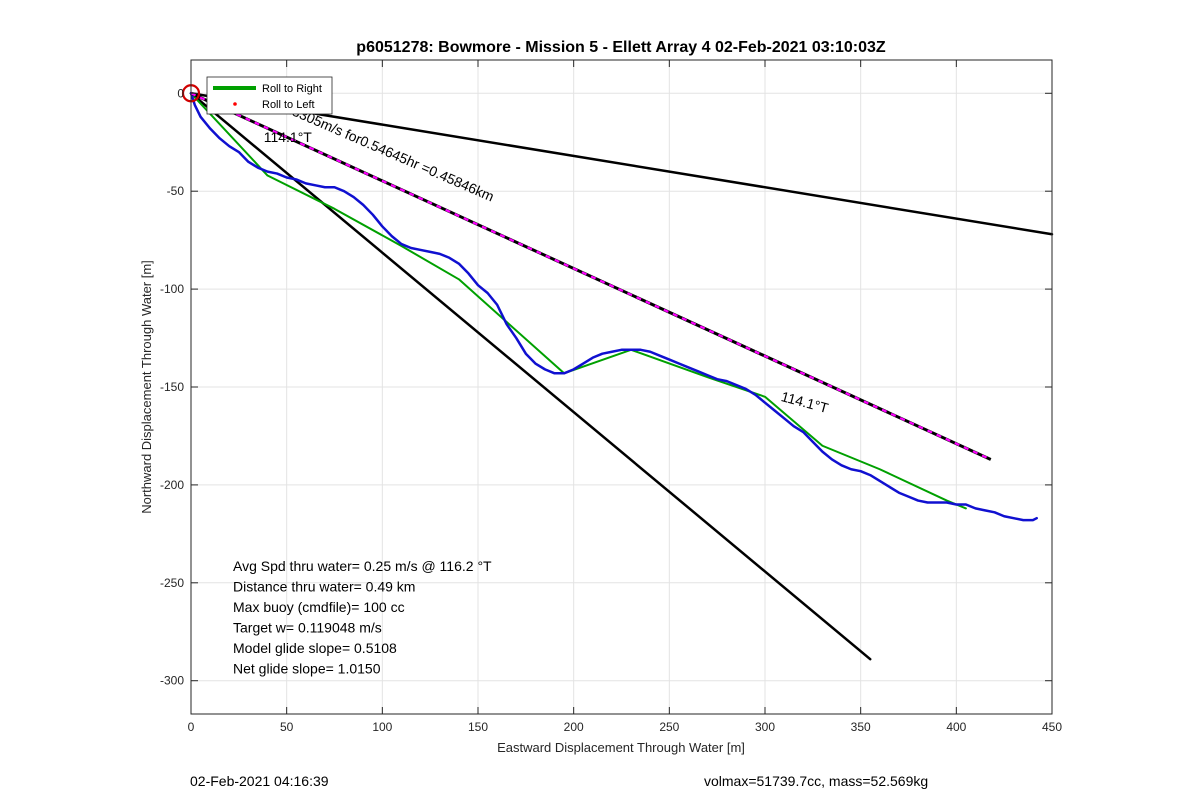 The width and height of the screenshot is (1200, 804). I want to click on series-upper-heading-line, so click(621, 164).